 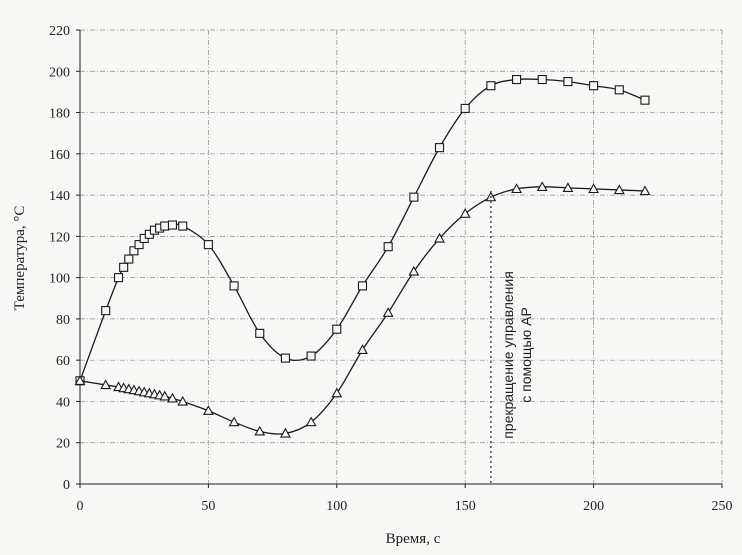 I want to click on y-tick-label: 0, so click(x=66, y=485).